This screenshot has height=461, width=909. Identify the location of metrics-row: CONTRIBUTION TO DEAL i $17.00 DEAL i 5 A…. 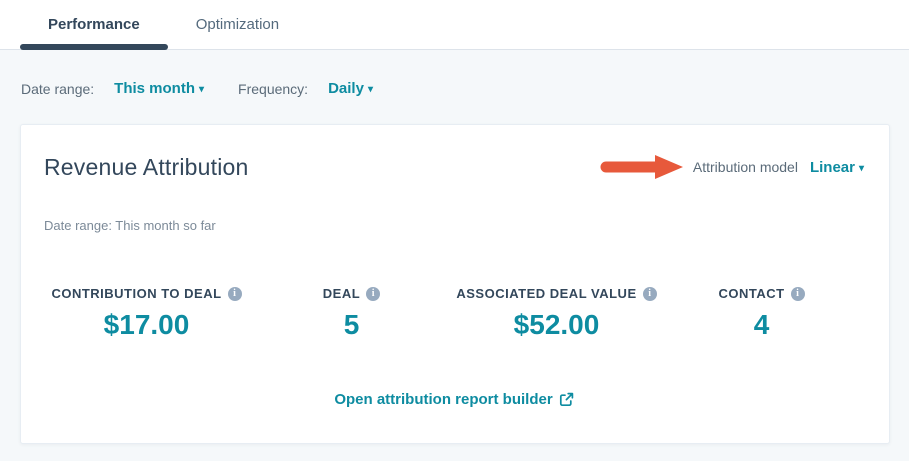
(454, 313).